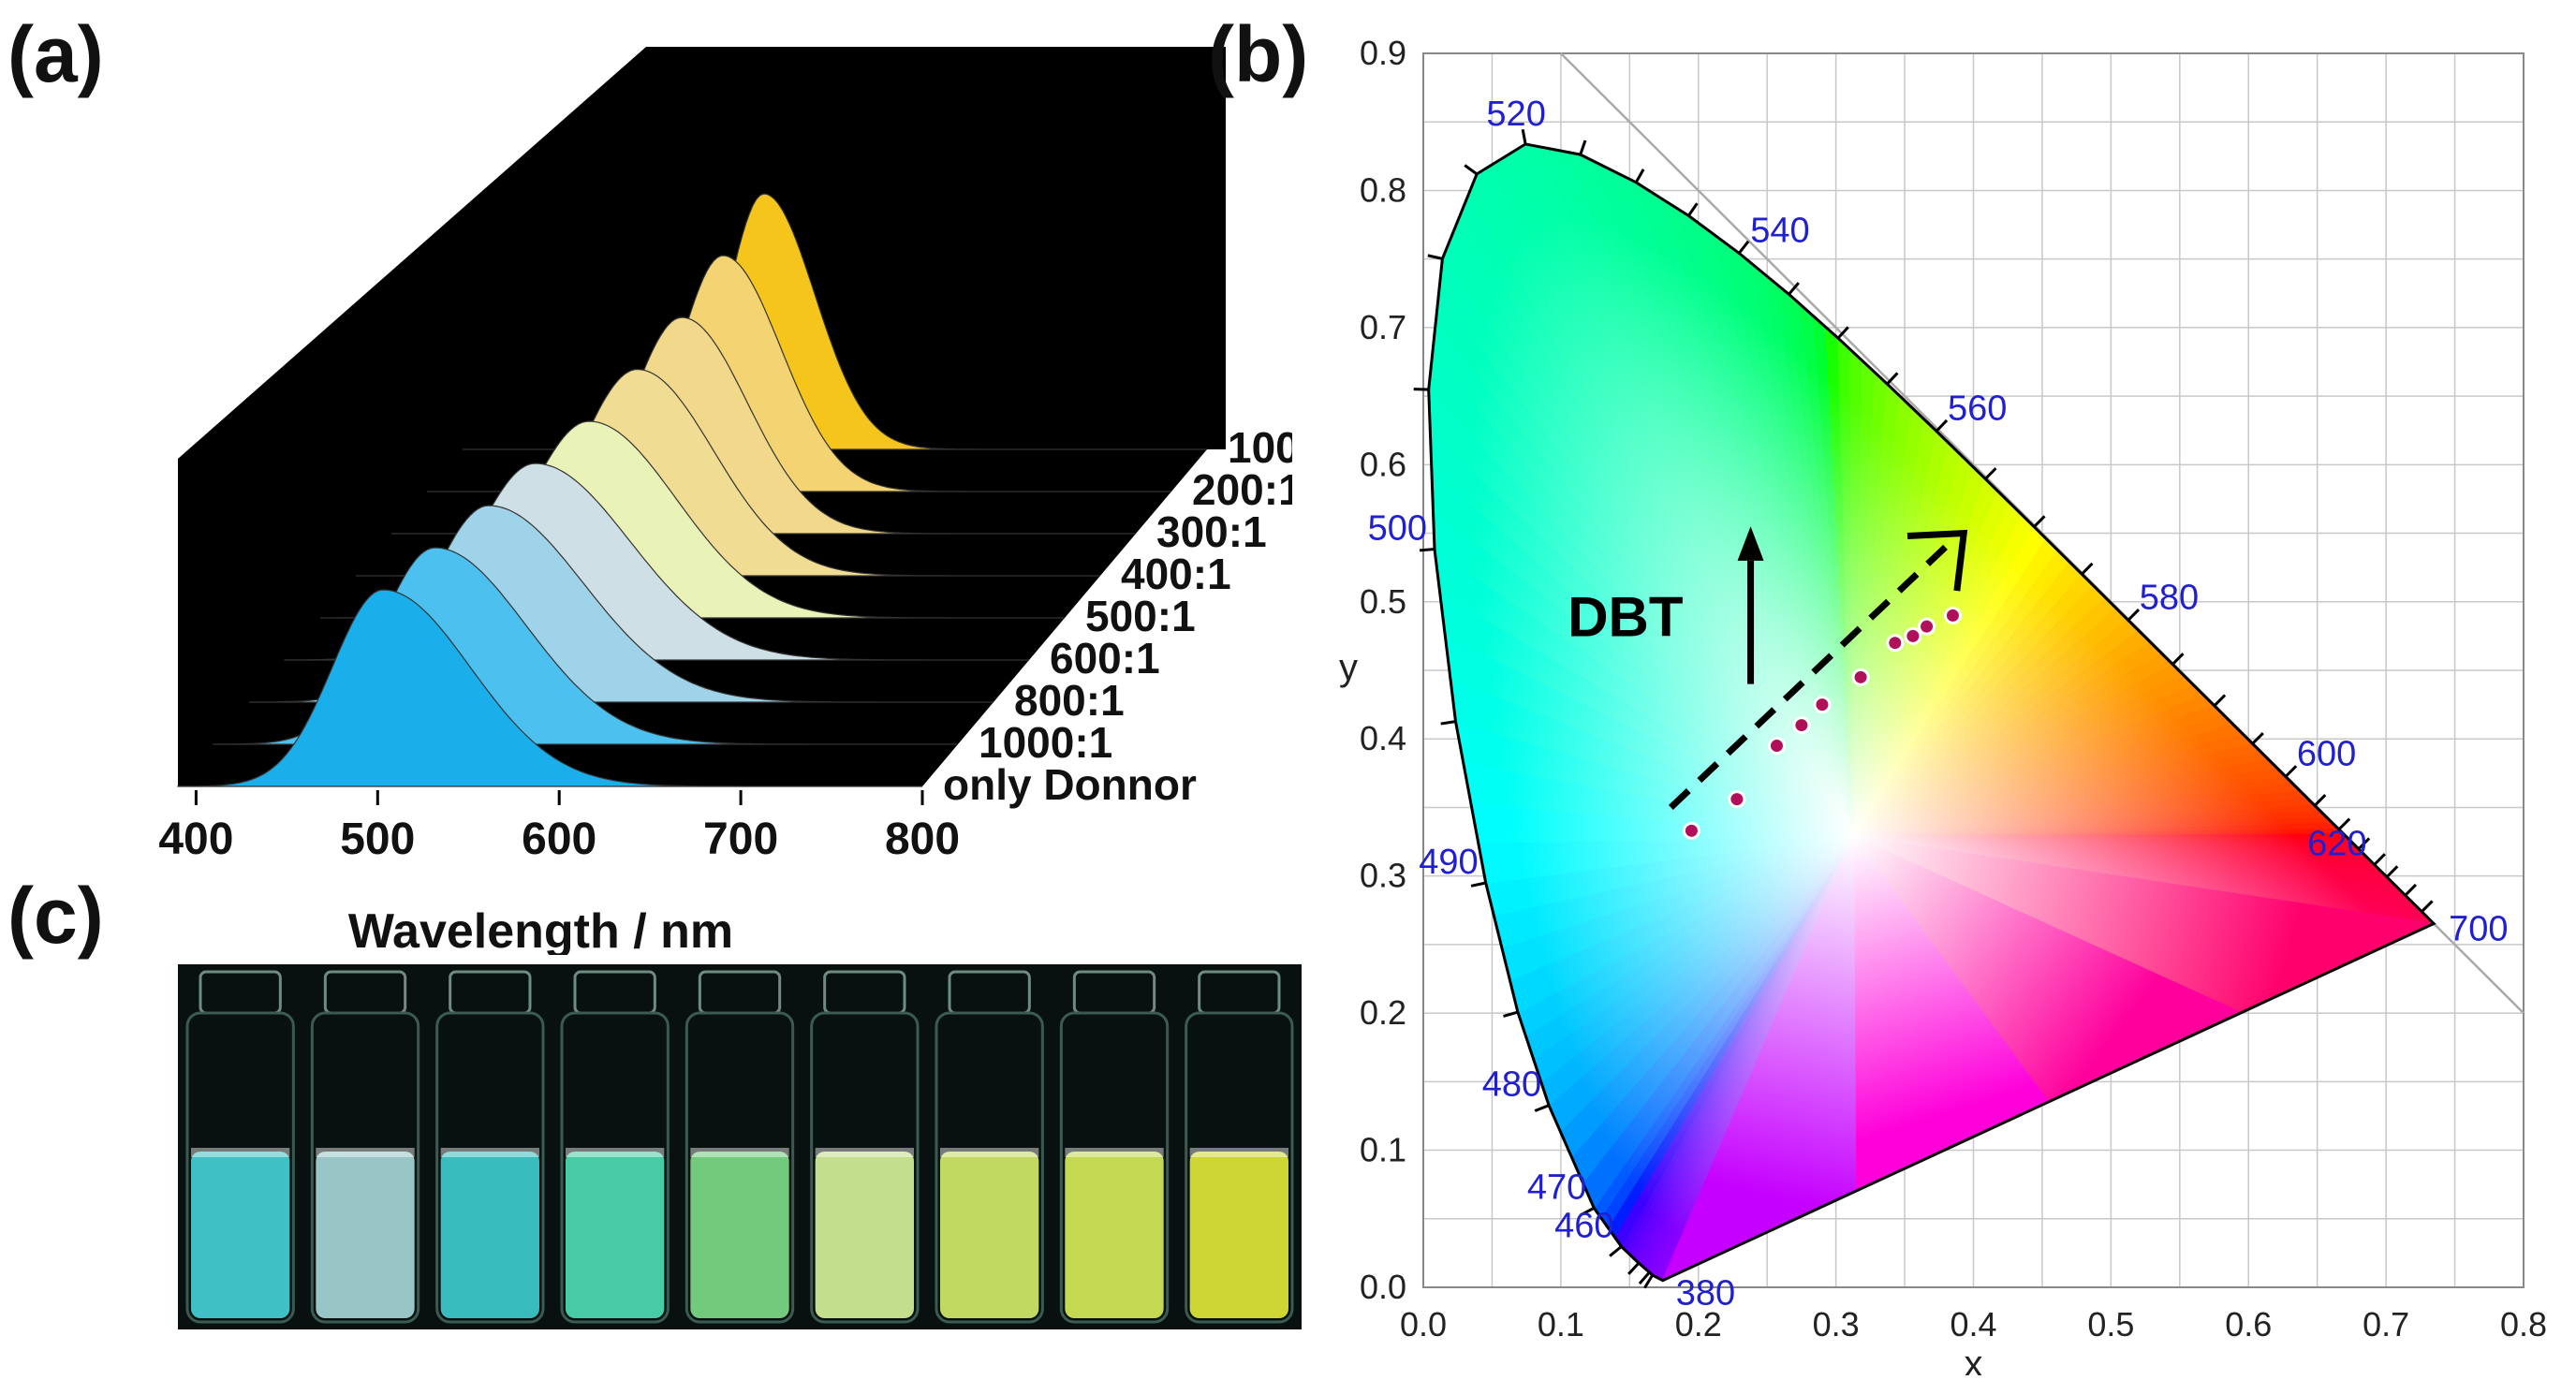 The height and width of the screenshot is (1380, 2576). Describe the element at coordinates (1383, 327) in the screenshot. I see `y-tick-label: 0.7` at that location.